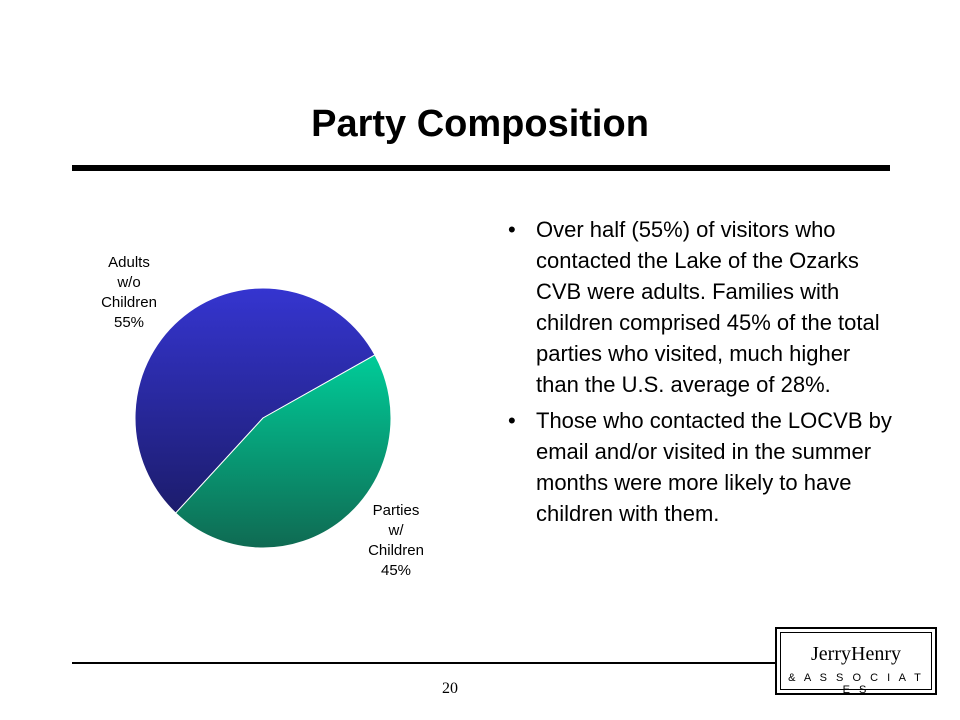 The height and width of the screenshot is (720, 960). I want to click on company-logo: JerryHenry & A S S O C I A T E S, so click(856, 661).